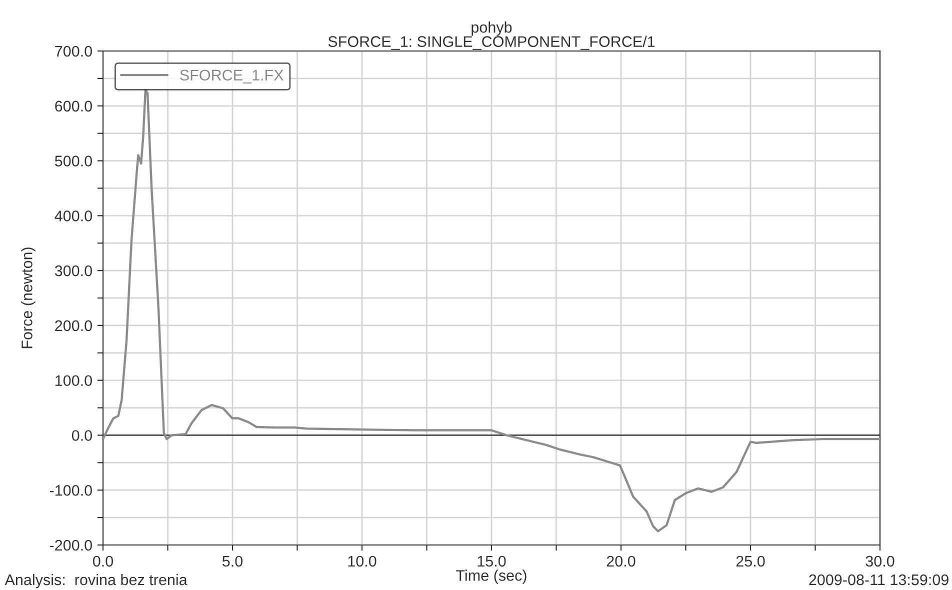 Image resolution: width=952 pixels, height=590 pixels. Describe the element at coordinates (750, 561) in the screenshot. I see `x-tick-label: 25.0` at that location.